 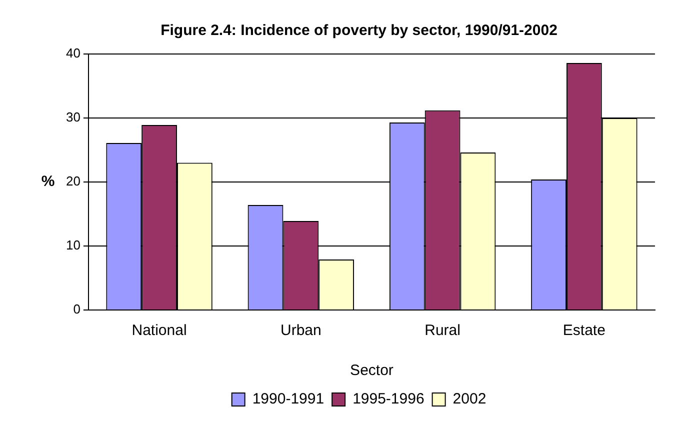 I want to click on y-tick-label: 0, so click(x=76, y=309).